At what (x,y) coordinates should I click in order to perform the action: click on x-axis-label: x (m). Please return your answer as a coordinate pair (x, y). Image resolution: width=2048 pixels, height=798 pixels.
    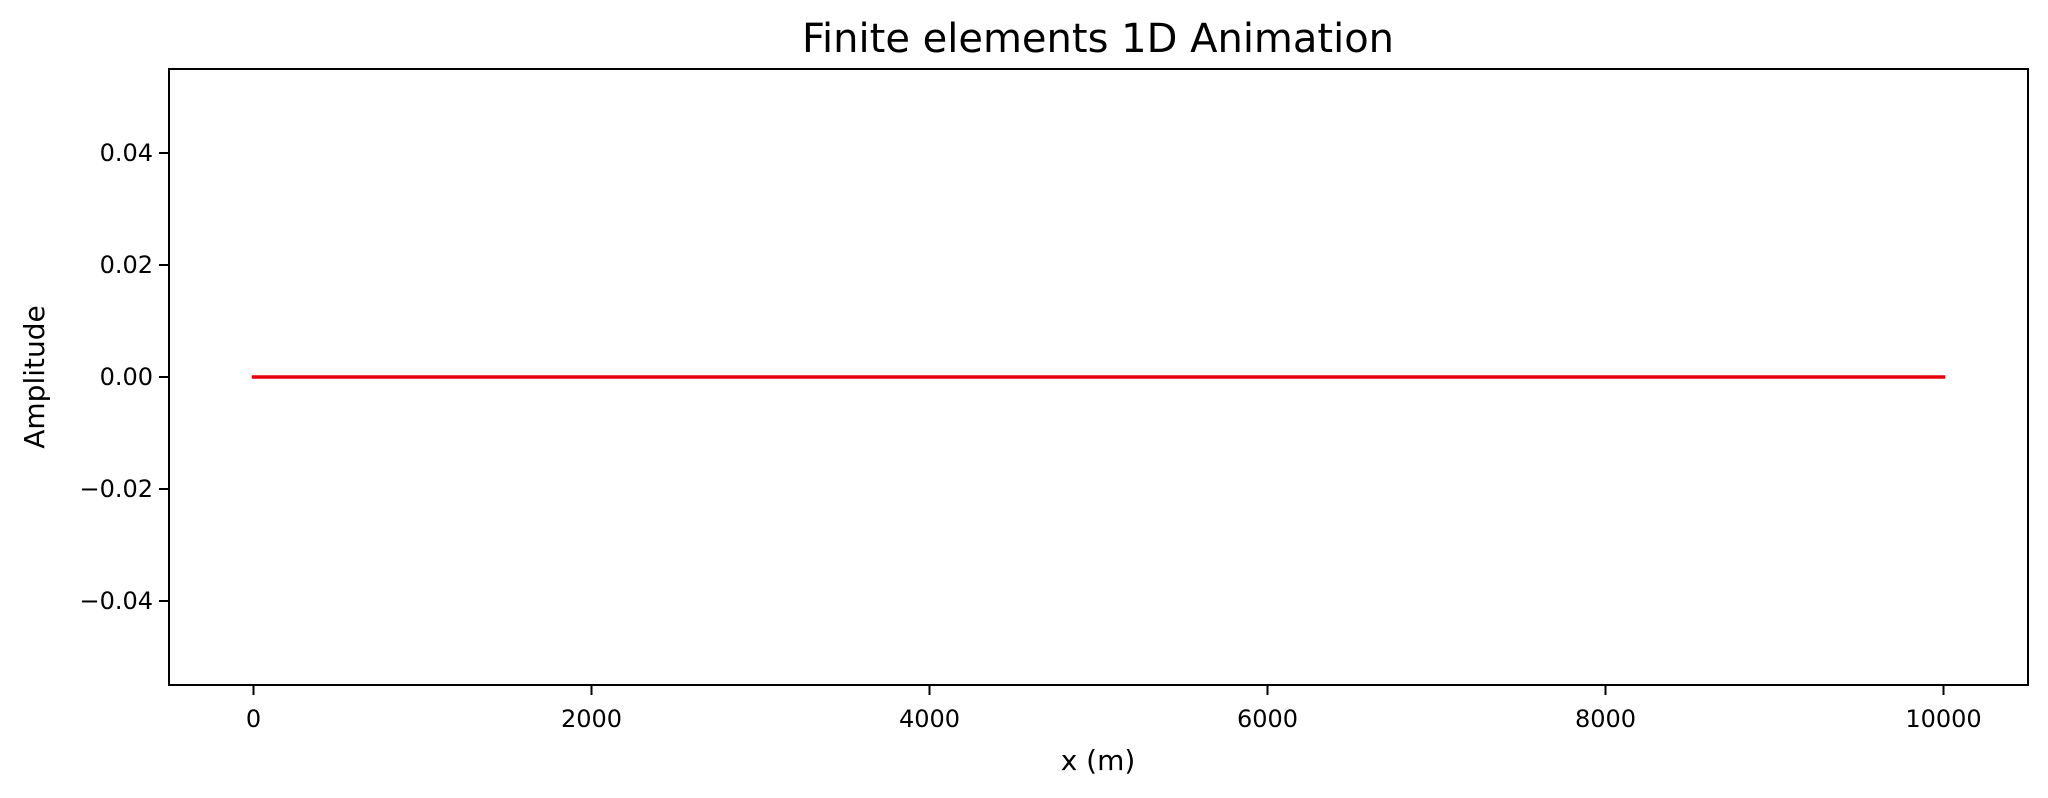
    Looking at the image, I should click on (1098, 760).